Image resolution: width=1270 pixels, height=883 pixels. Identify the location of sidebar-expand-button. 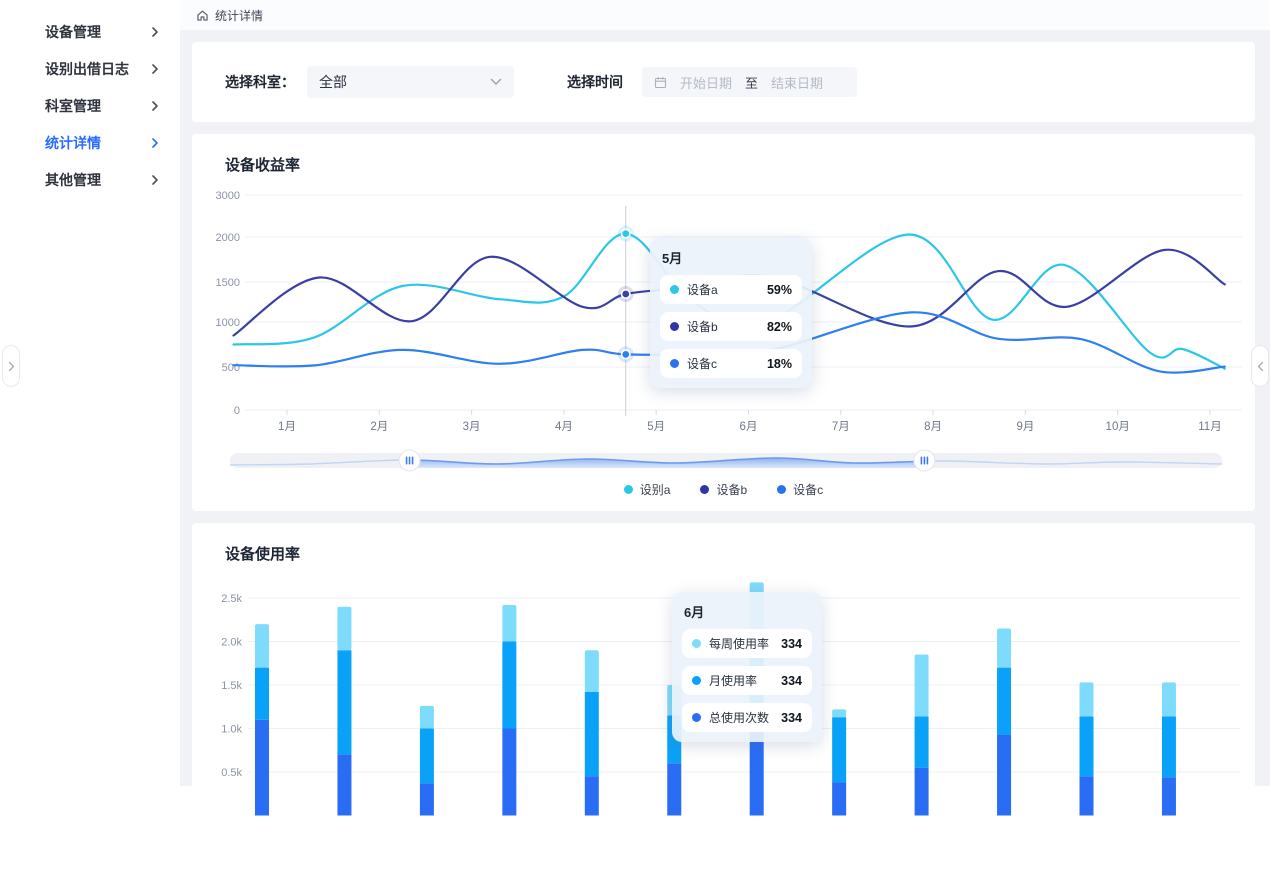
(11, 366).